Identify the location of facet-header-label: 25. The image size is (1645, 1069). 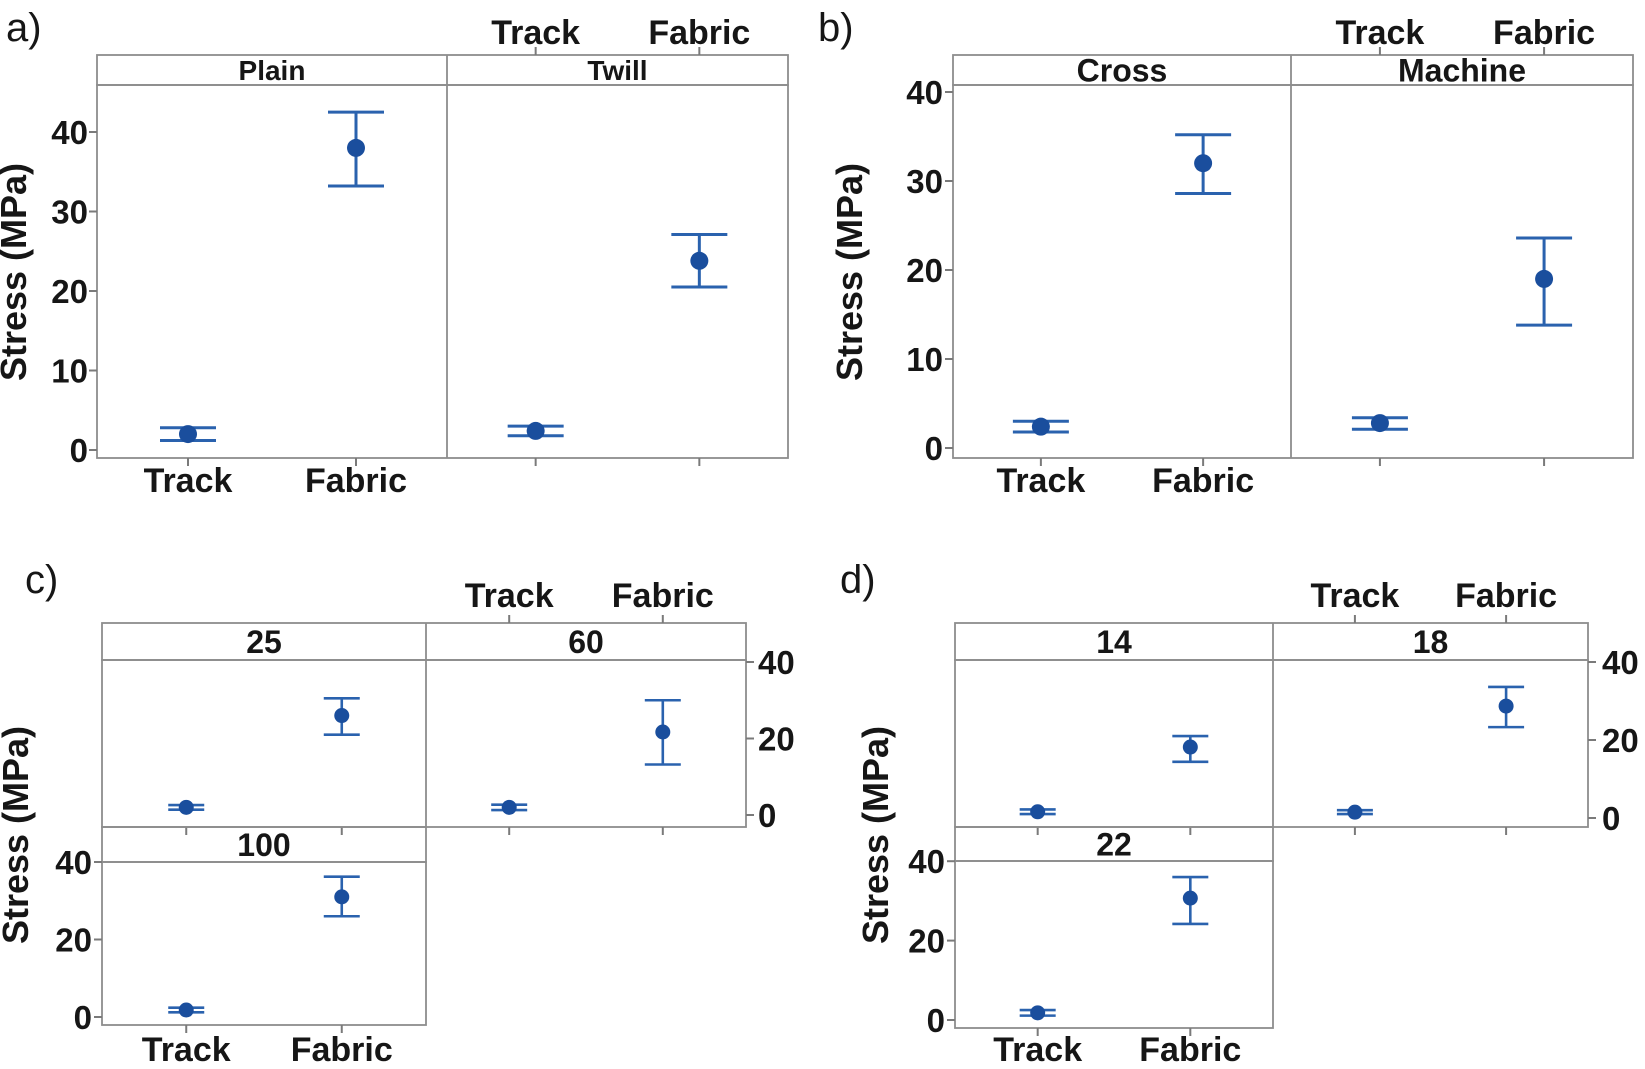
(264, 642).